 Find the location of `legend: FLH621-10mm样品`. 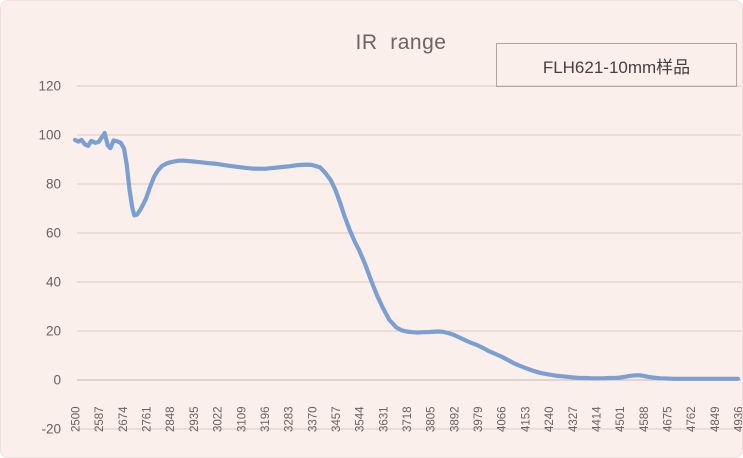

legend: FLH621-10mm样品 is located at coordinates (616, 65).